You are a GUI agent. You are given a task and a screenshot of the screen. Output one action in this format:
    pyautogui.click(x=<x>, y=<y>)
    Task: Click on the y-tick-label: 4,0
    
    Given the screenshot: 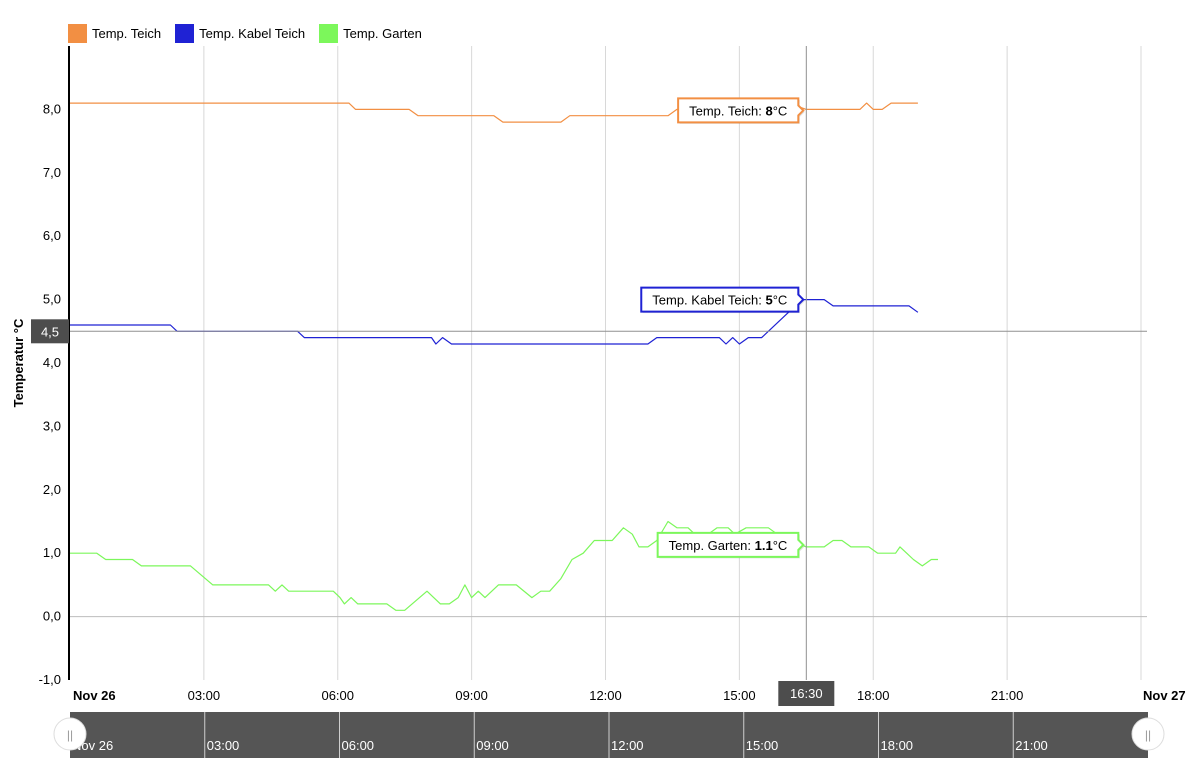 What is the action you would take?
    pyautogui.click(x=52, y=362)
    